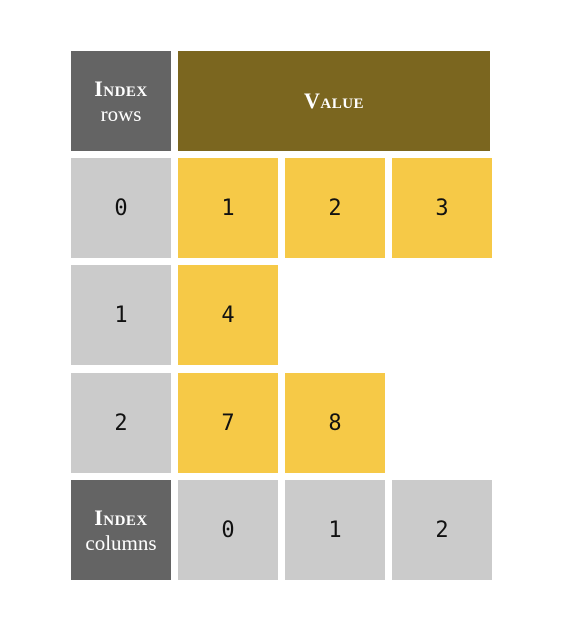 The width and height of the screenshot is (566, 636). Describe the element at coordinates (228, 423) in the screenshot. I see `value-cell-2-0: 7` at that location.